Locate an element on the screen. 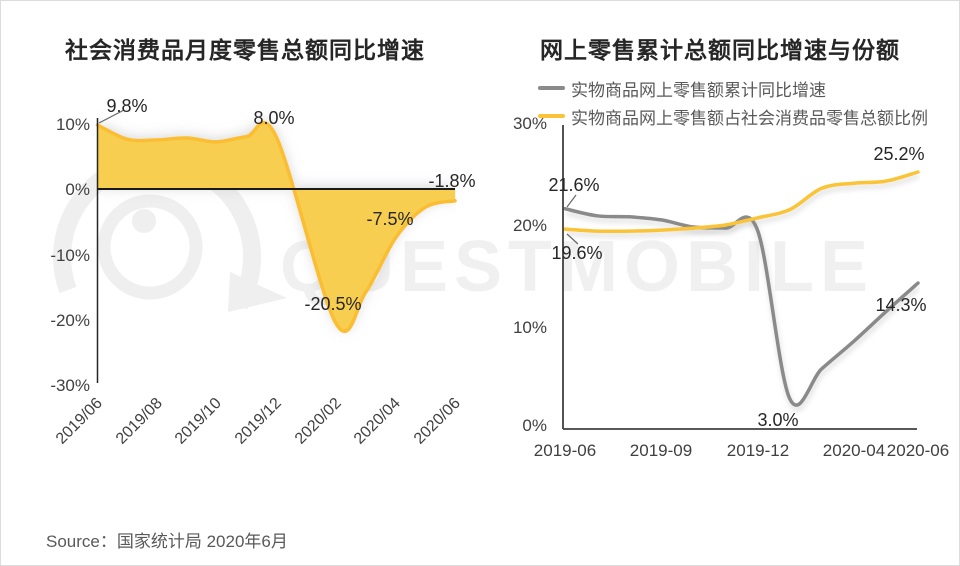 The width and height of the screenshot is (960, 566). x-tick: 2019-09 is located at coordinates (661, 450).